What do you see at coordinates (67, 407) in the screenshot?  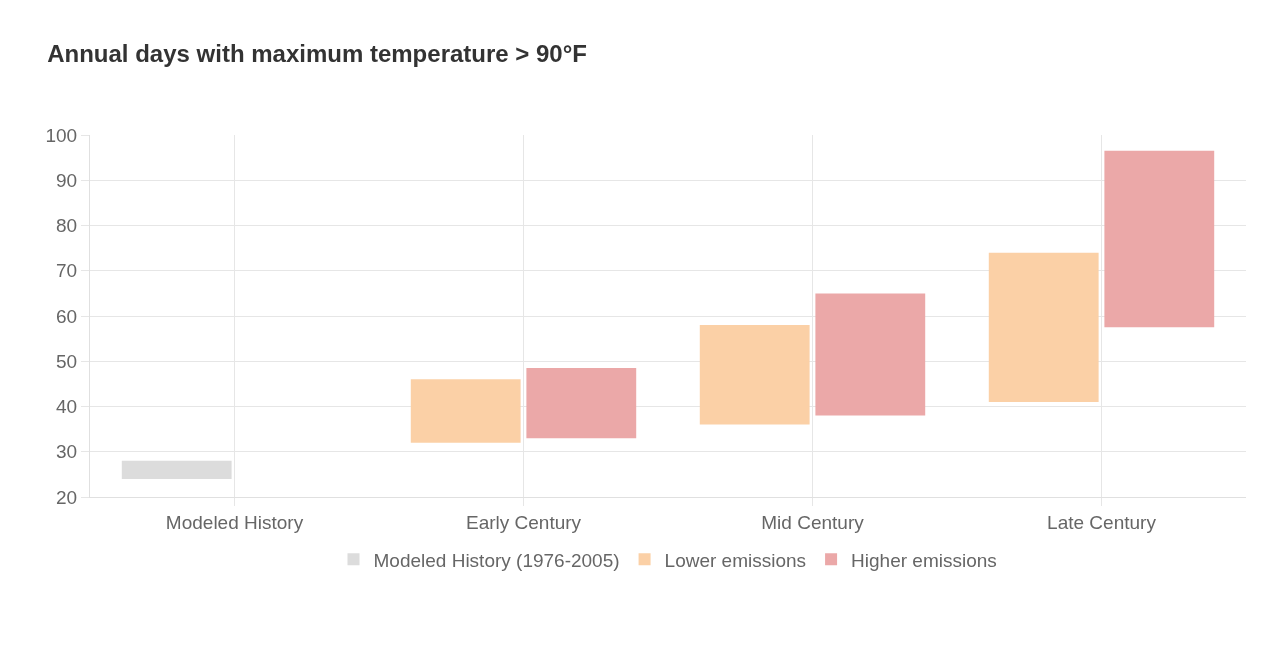 I see `y-tick-label: 40` at bounding box center [67, 407].